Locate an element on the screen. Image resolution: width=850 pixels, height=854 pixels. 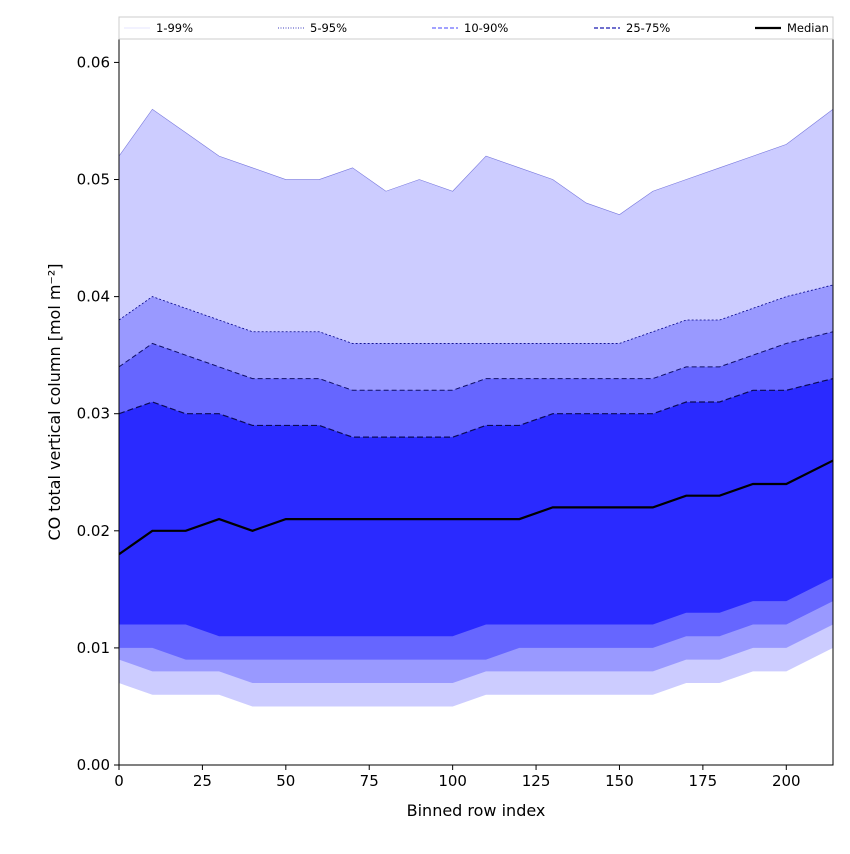
y-tick-label: 0.04 is located at coordinates (93, 297).